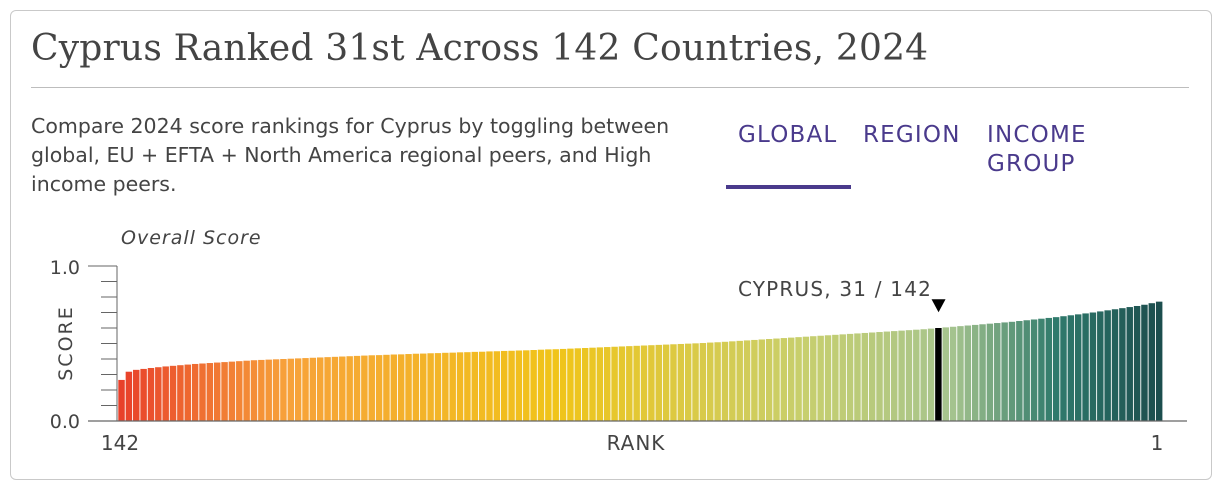 Image resolution: width=1228 pixels, height=480 pixels. What do you see at coordinates (788, 135) in the screenshot?
I see `tab-global: GLOBAL` at bounding box center [788, 135].